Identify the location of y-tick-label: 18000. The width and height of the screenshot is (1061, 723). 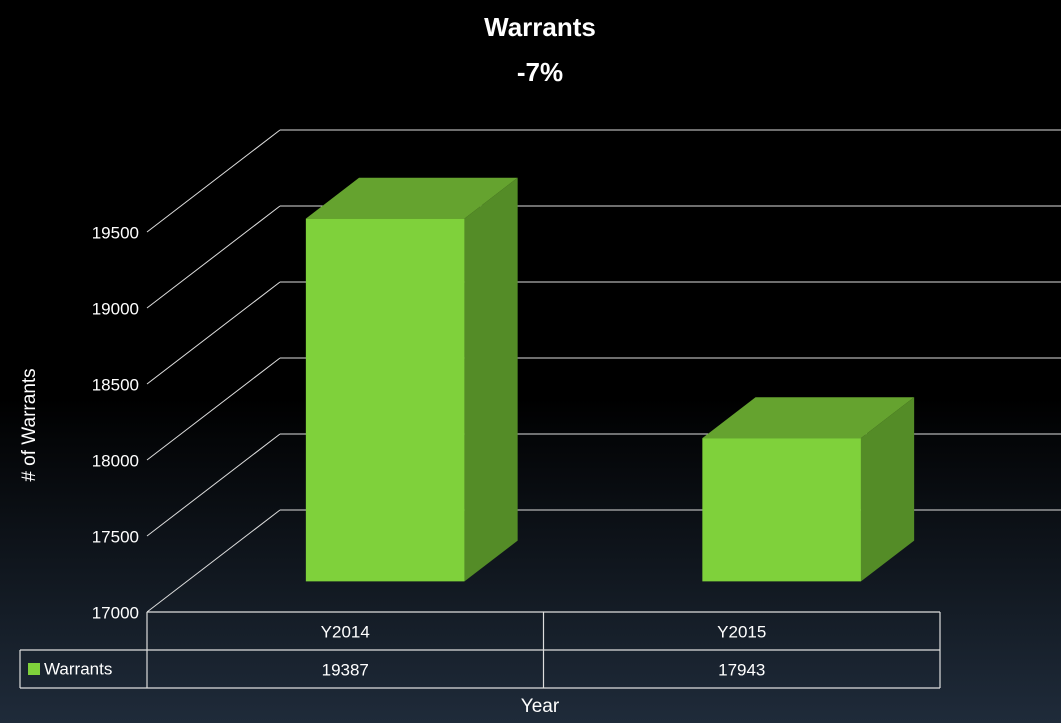
(115, 460).